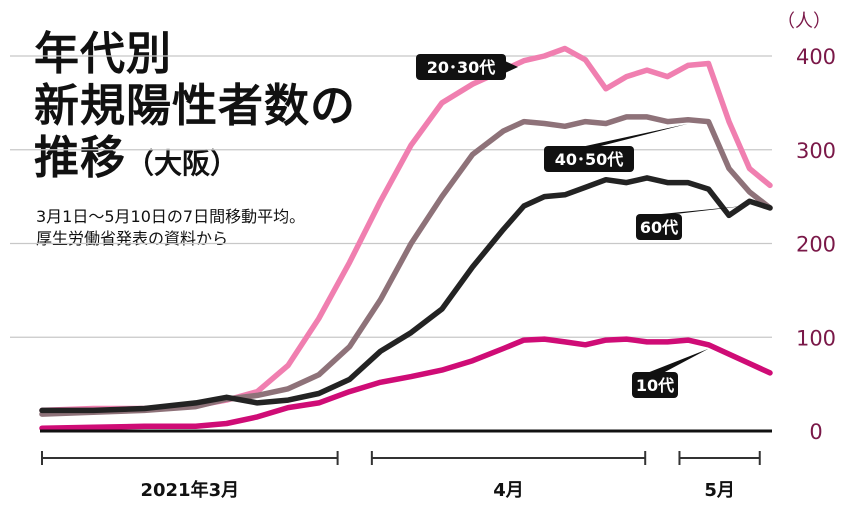  Describe the element at coordinates (804, 21) in the screenshot. I see `y-unit-label: （人）` at that location.